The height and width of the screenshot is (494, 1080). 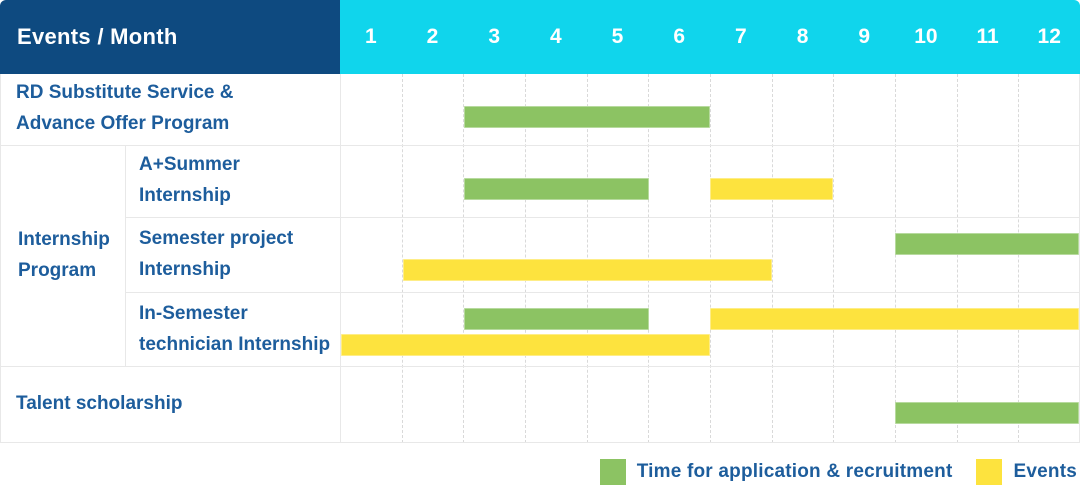 I want to click on month-header-3: 3, so click(x=494, y=36).